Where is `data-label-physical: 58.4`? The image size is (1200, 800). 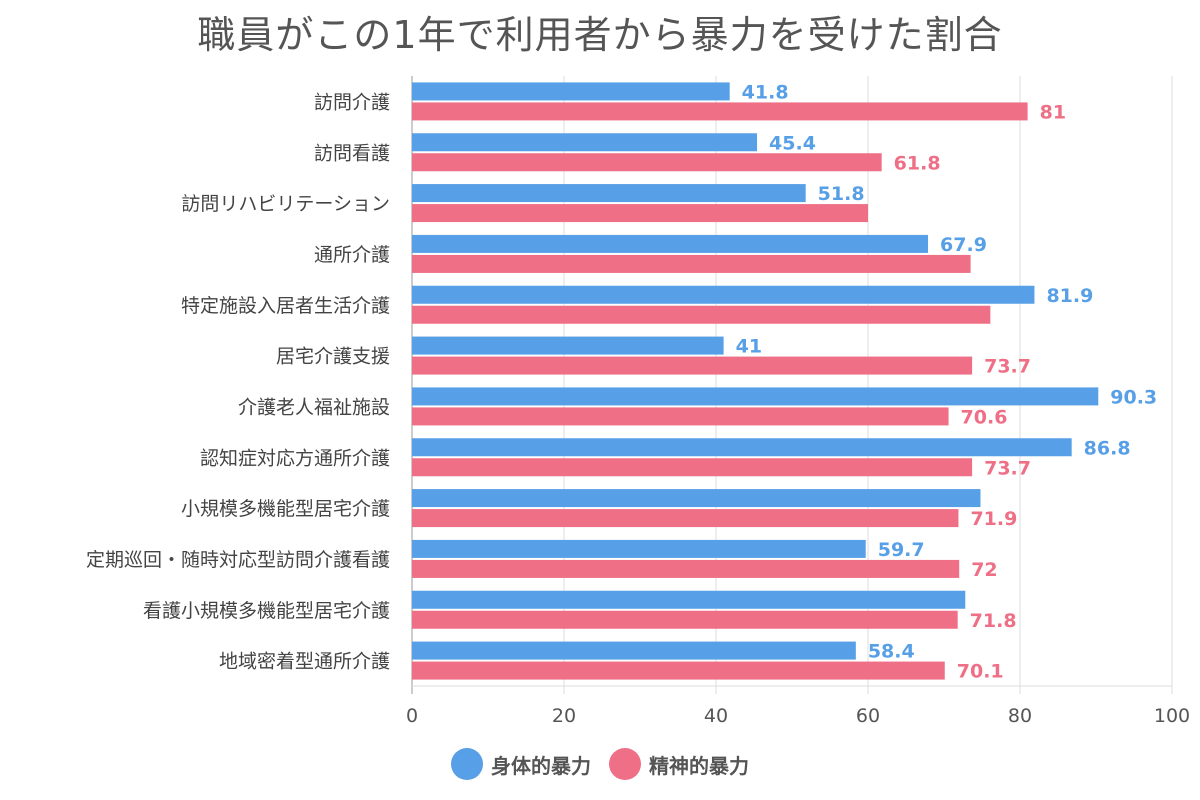
data-label-physical: 58.4 is located at coordinates (891, 652).